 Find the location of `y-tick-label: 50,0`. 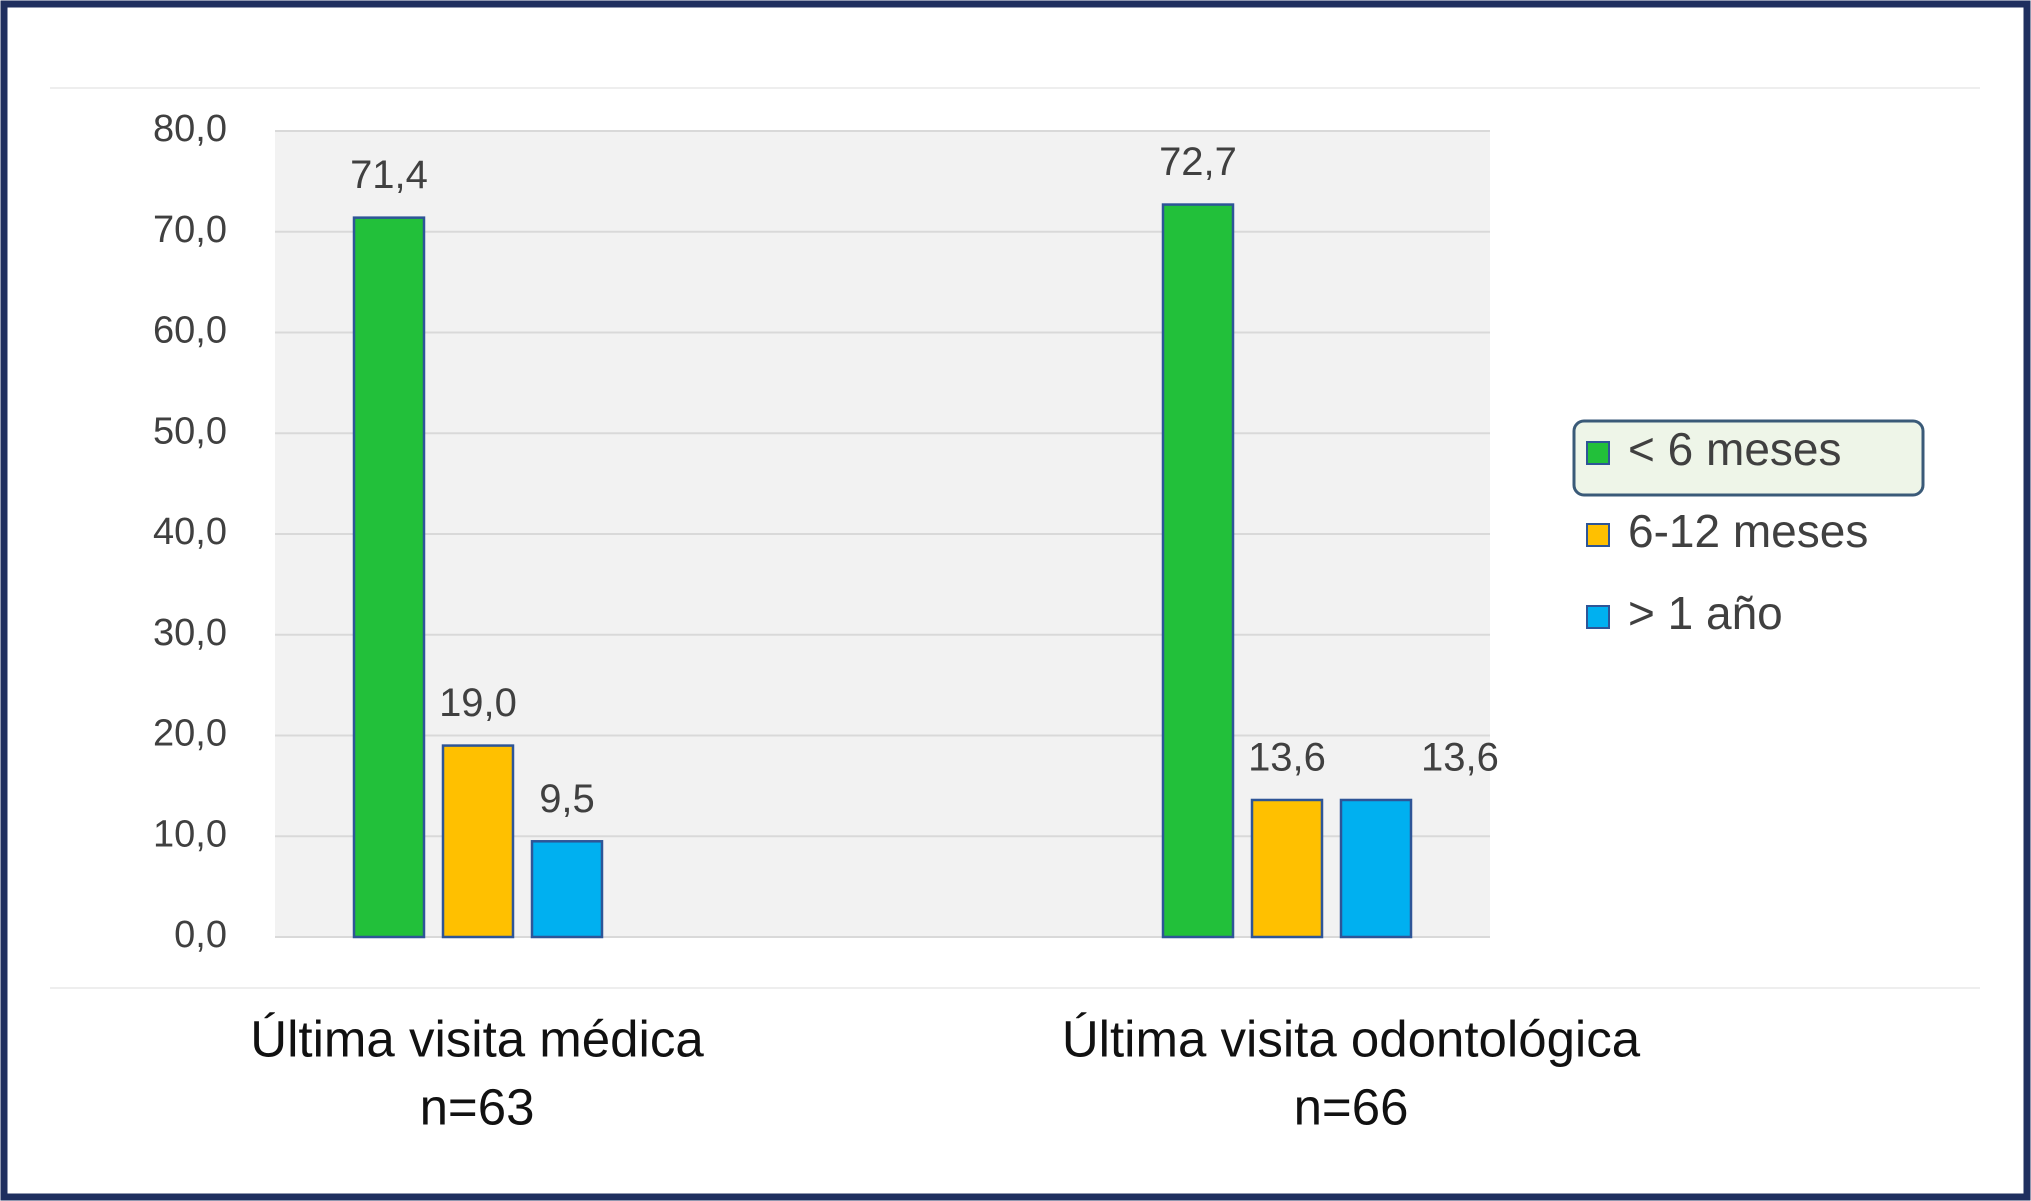

y-tick-label: 50,0 is located at coordinates (190, 431).